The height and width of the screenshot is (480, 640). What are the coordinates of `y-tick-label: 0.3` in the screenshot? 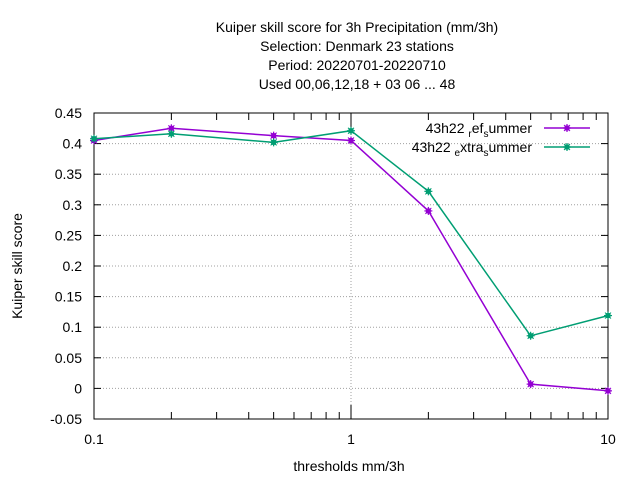 It's located at (73, 205).